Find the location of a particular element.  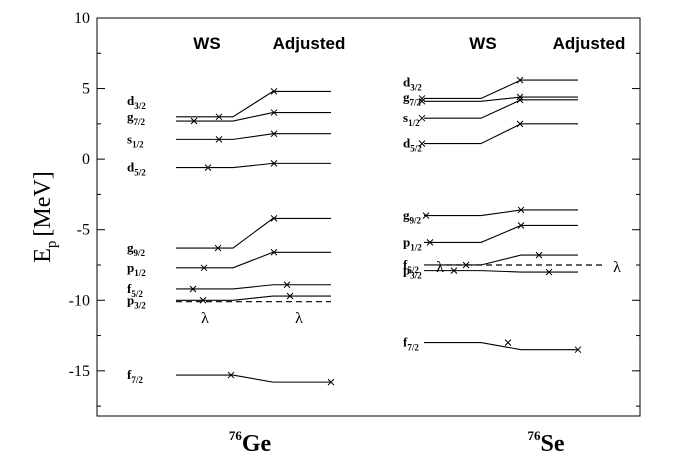

level-g7-2: g7/2 is located at coordinates (490, 98).